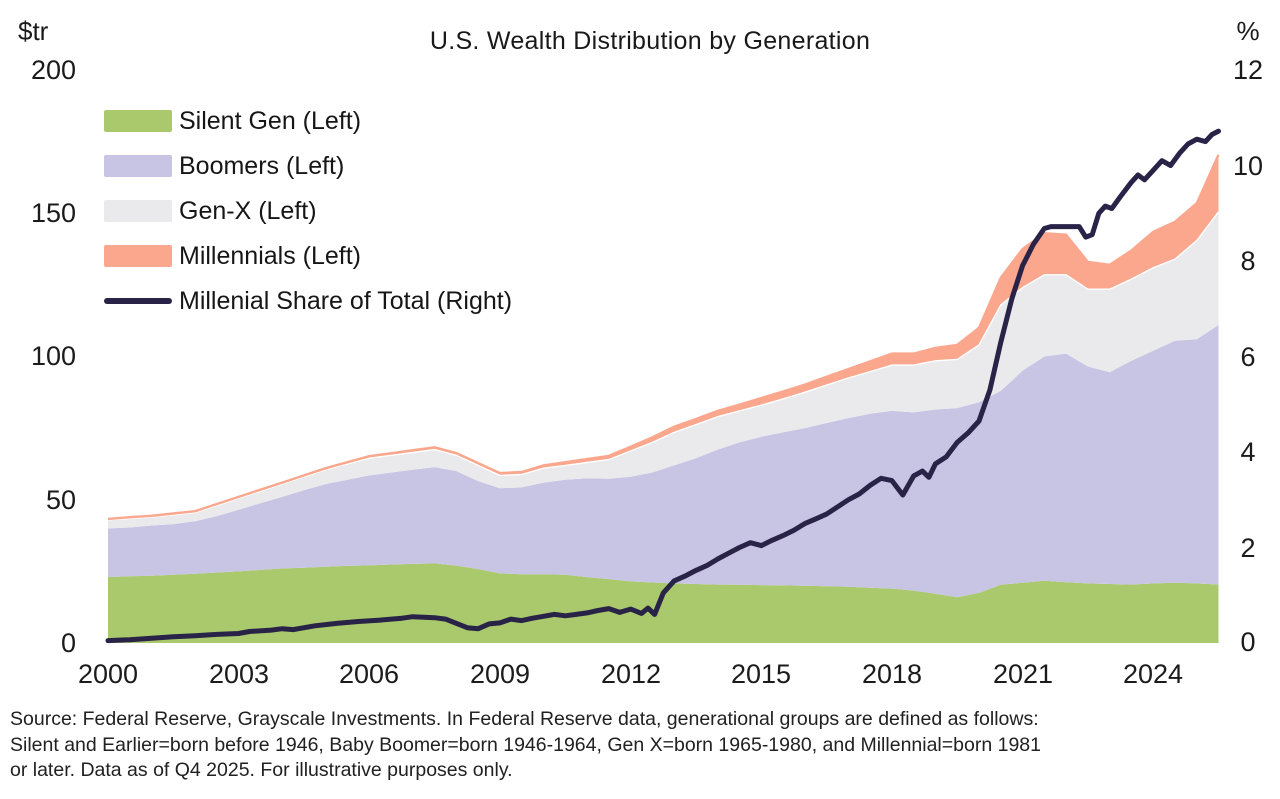 This screenshot has width=1280, height=799. Describe the element at coordinates (239, 674) in the screenshot. I see `x-axis-tick: 2003` at that location.